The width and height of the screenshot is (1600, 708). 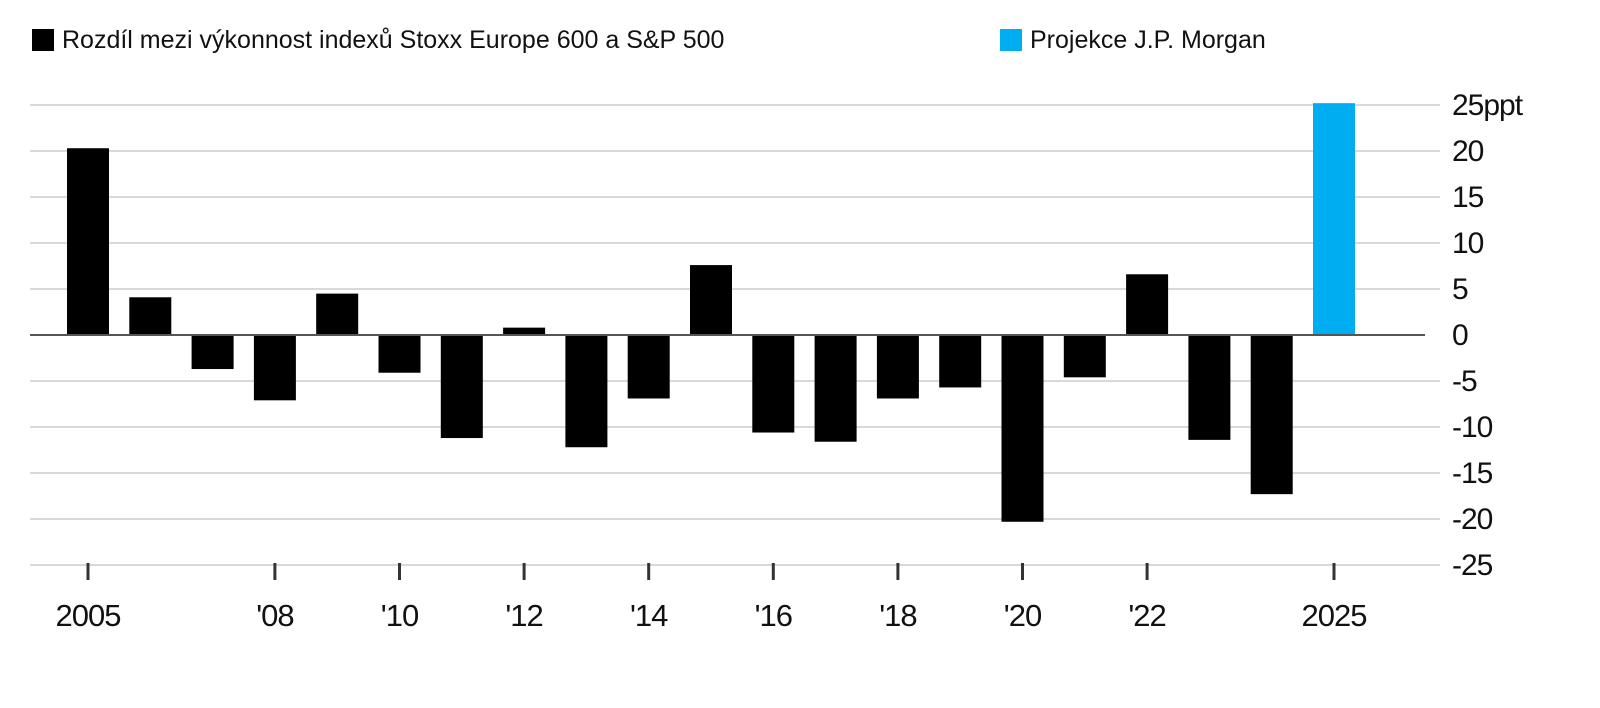 What do you see at coordinates (773, 384) in the screenshot?
I see `bar-2016` at bounding box center [773, 384].